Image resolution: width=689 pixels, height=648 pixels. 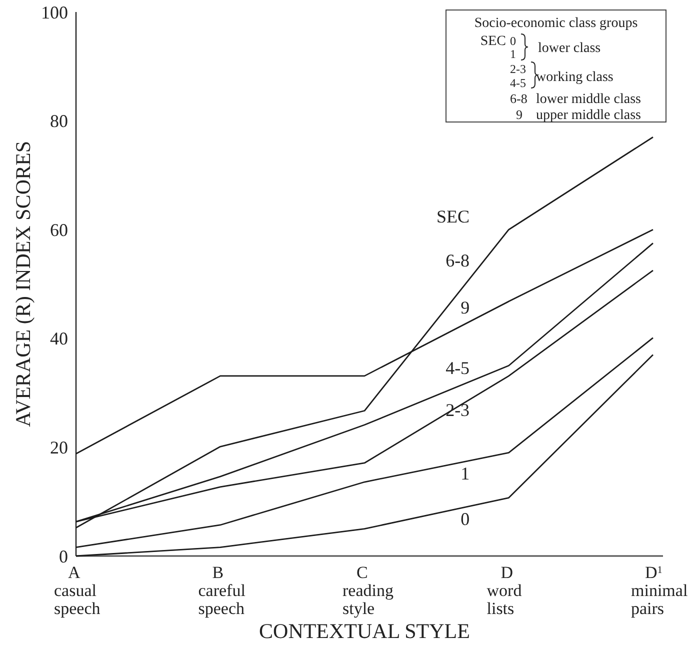 I want to click on y-axis-title: AVERAGE (R) INDEX SCORES, so click(x=23, y=284).